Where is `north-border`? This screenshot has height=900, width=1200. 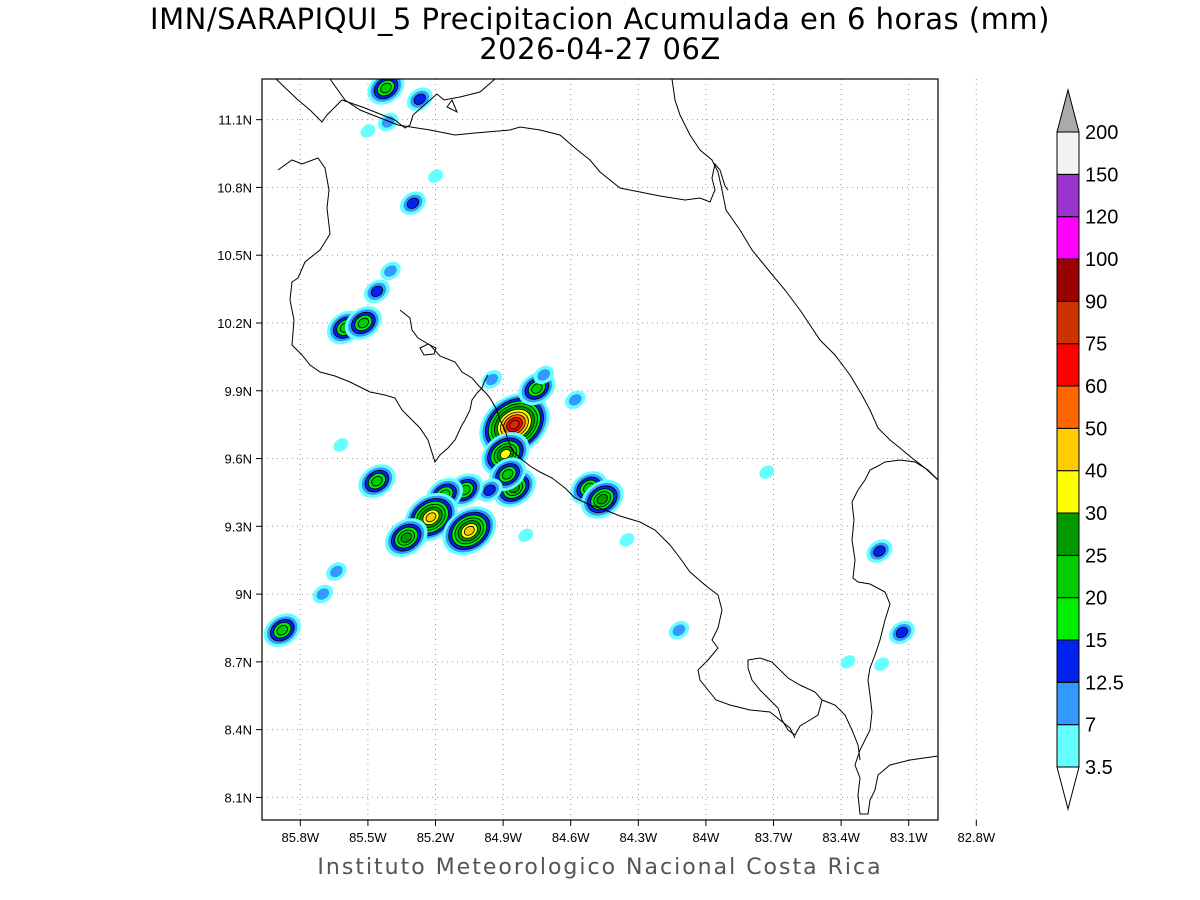 north-border is located at coordinates (529, 141).